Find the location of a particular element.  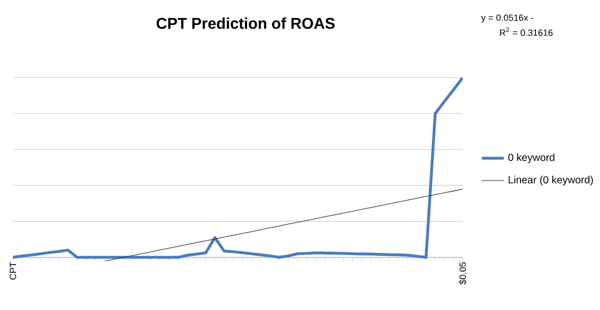

text: y = 0.0516x - is located at coordinates (507, 18).